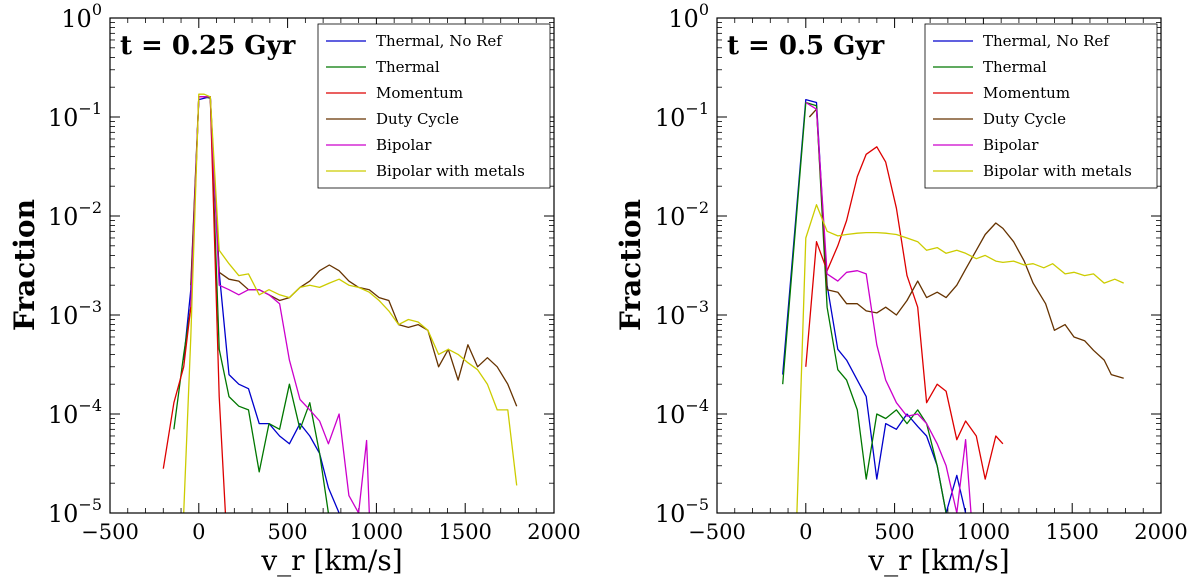 Image resolution: width=1204 pixels, height=580 pixels. What do you see at coordinates (805, 46) in the screenshot?
I see `time-annotation: t = 0.5 Gyr` at bounding box center [805, 46].